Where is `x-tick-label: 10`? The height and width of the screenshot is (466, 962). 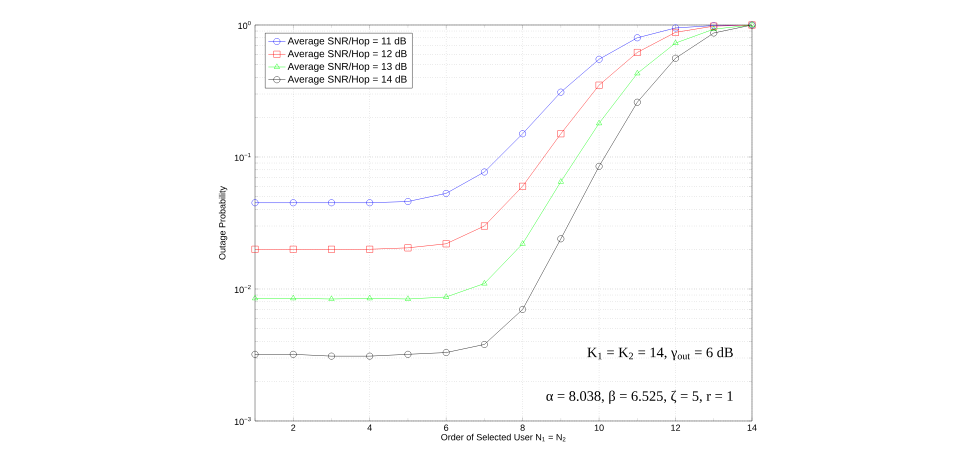 x-tick-label: 10 is located at coordinates (599, 427).